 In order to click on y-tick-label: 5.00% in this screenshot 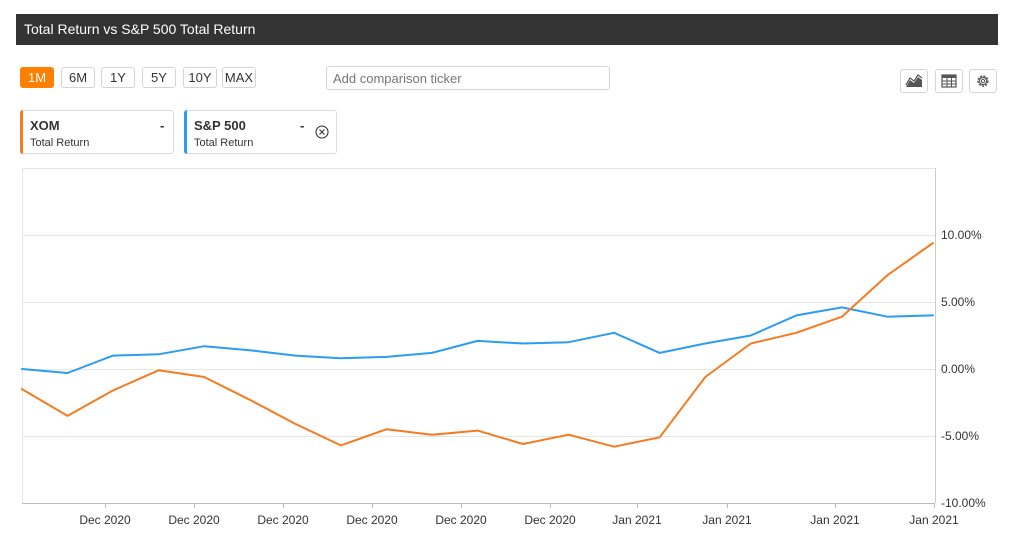, I will do `click(958, 302)`.